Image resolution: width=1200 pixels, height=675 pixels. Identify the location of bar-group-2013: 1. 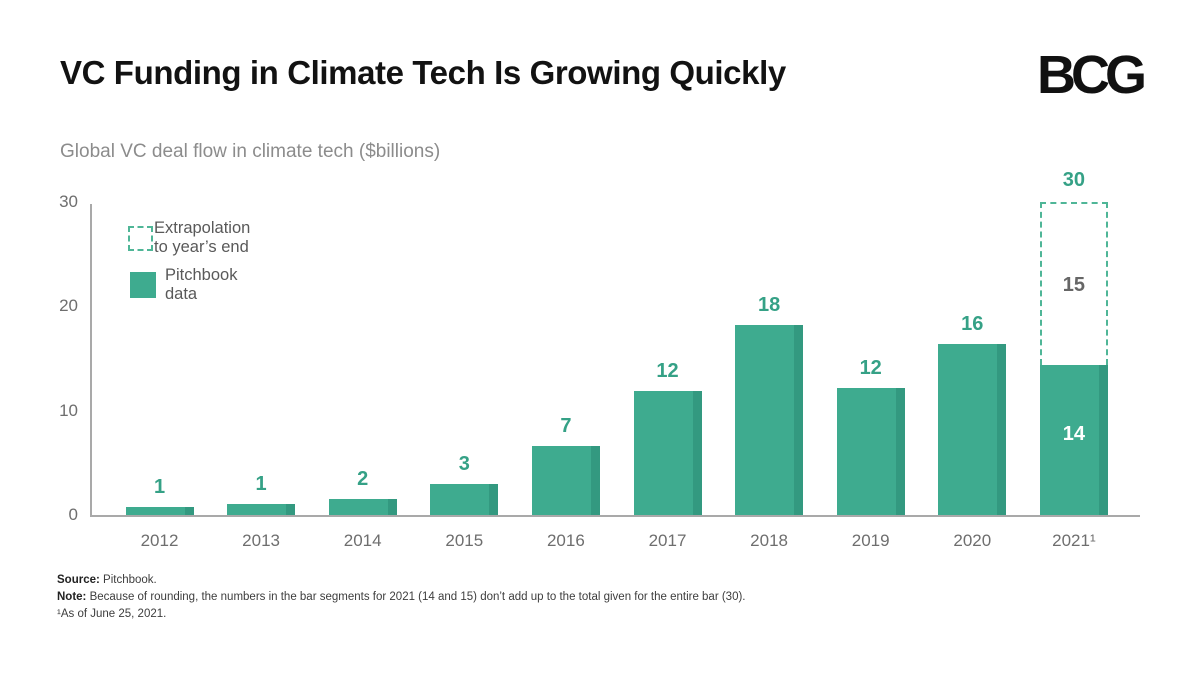
(261, 358).